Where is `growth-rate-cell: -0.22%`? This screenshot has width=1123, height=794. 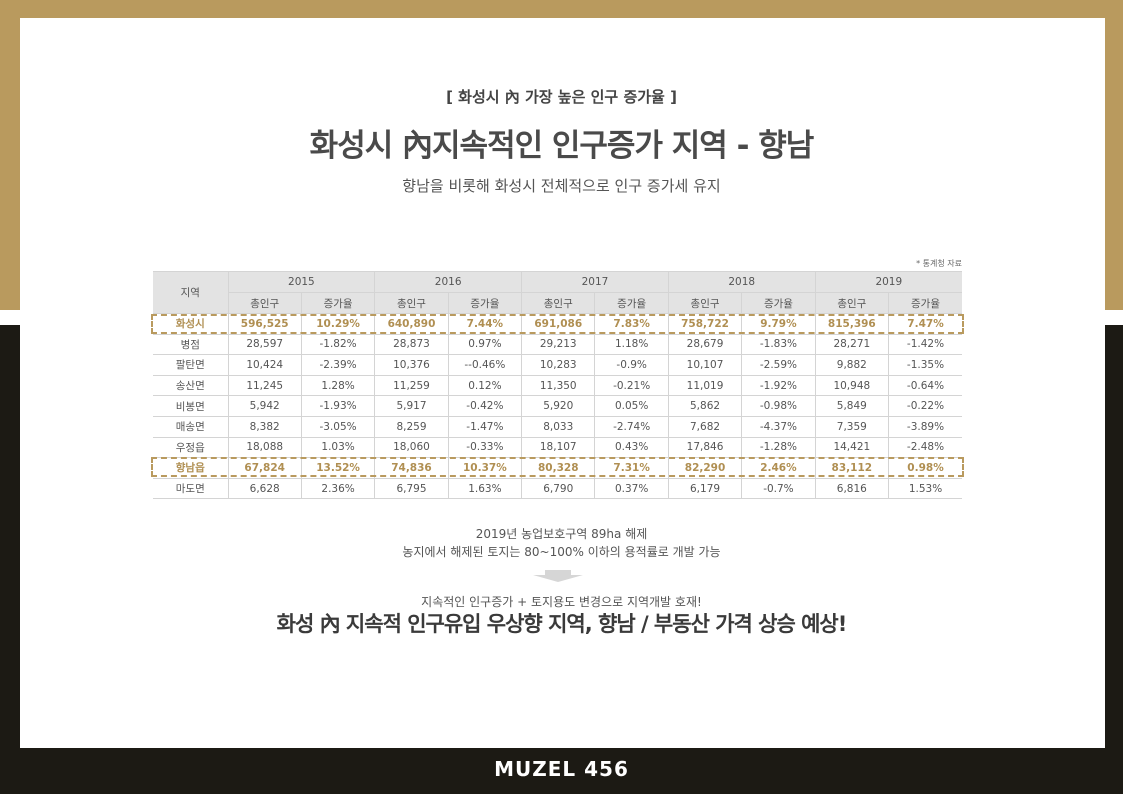 growth-rate-cell: -0.22% is located at coordinates (925, 406).